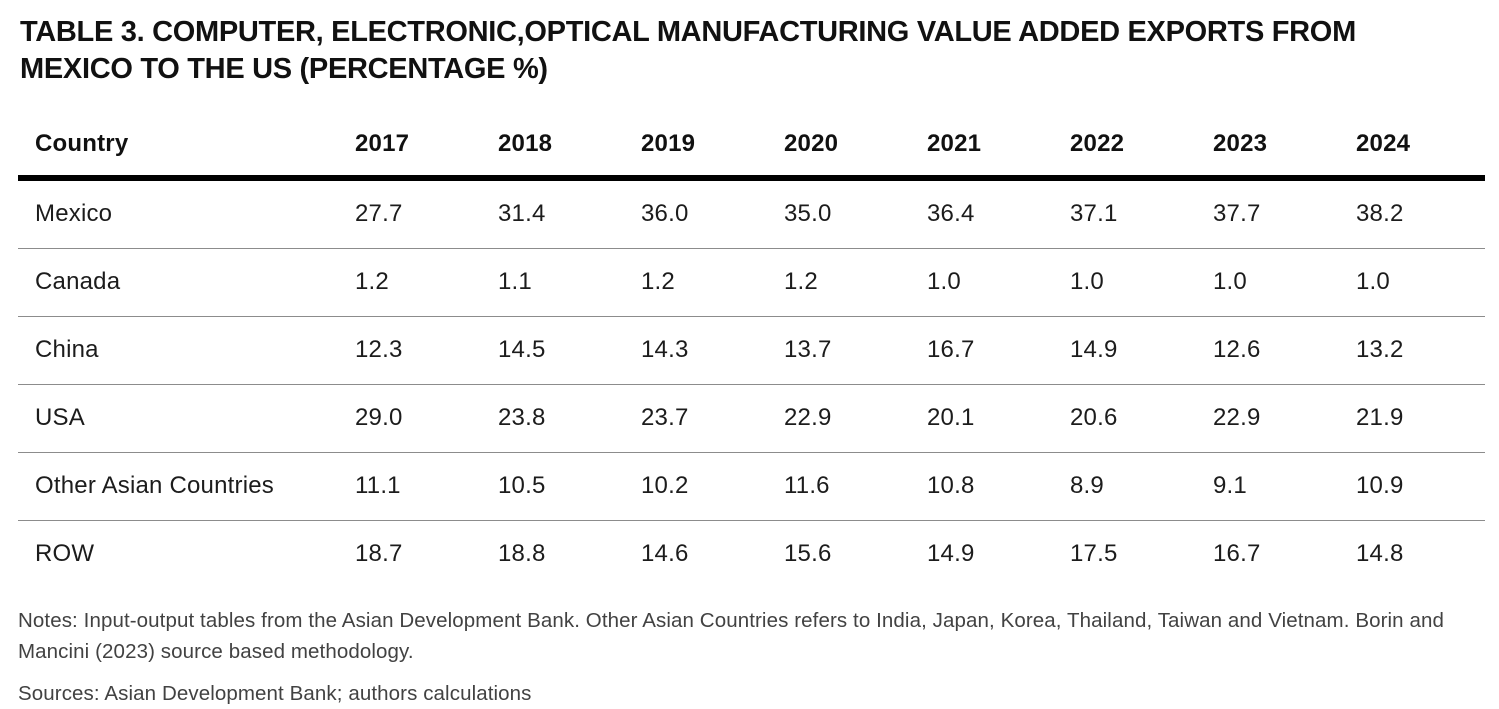 The image size is (1499, 709). What do you see at coordinates (1380, 349) in the screenshot?
I see `cell-value: 13.2` at bounding box center [1380, 349].